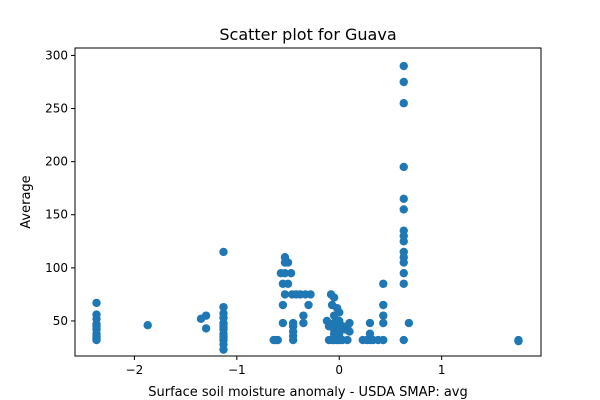 The width and height of the screenshot is (600, 400). Describe the element at coordinates (56, 55) in the screenshot. I see `y-tick-label: 300` at that location.